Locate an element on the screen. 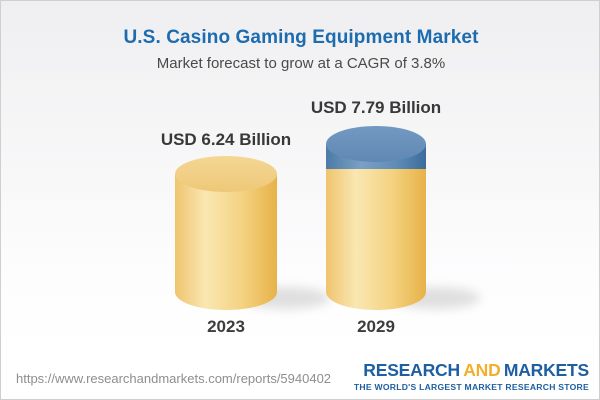  base-segment-2029 is located at coordinates (376, 230).